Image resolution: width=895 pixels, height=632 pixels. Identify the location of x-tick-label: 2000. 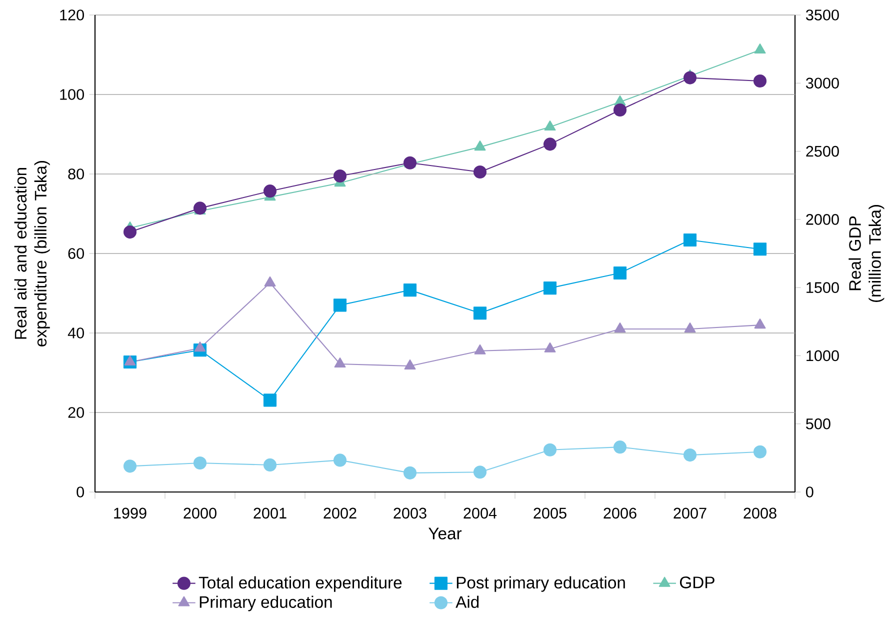
(200, 513).